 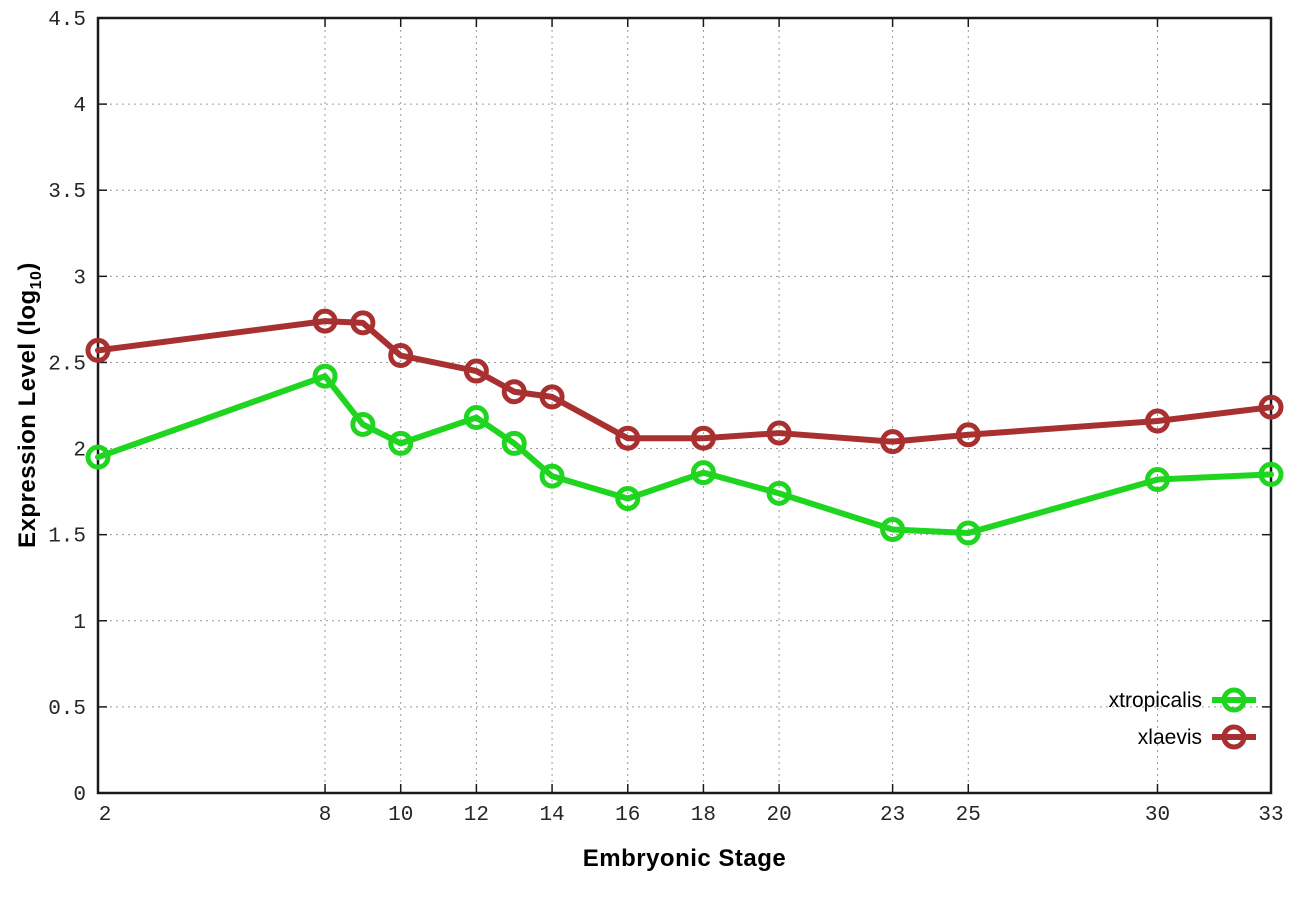 I want to click on y-axis-title: Expression Level (log10), so click(x=30, y=405).